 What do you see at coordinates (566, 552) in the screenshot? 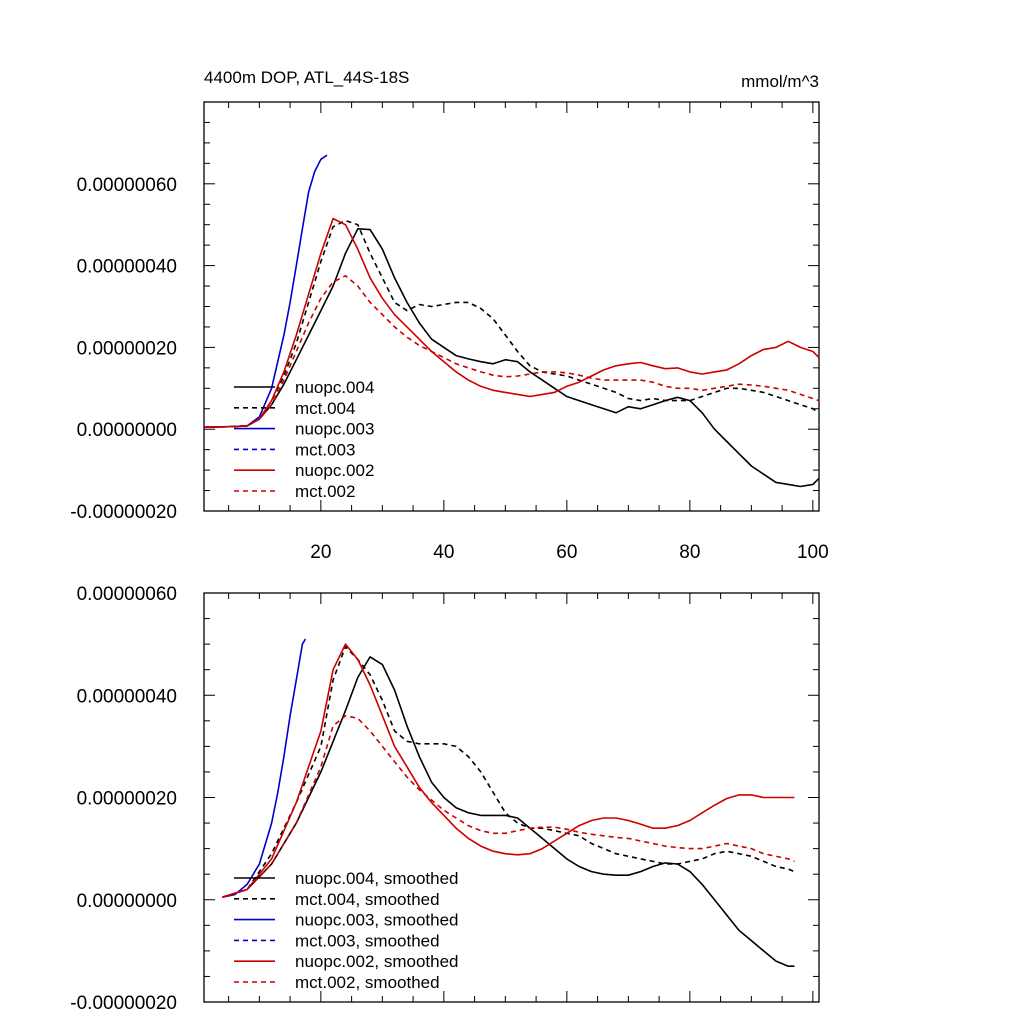
I see `x-tick-label: 60` at bounding box center [566, 552].